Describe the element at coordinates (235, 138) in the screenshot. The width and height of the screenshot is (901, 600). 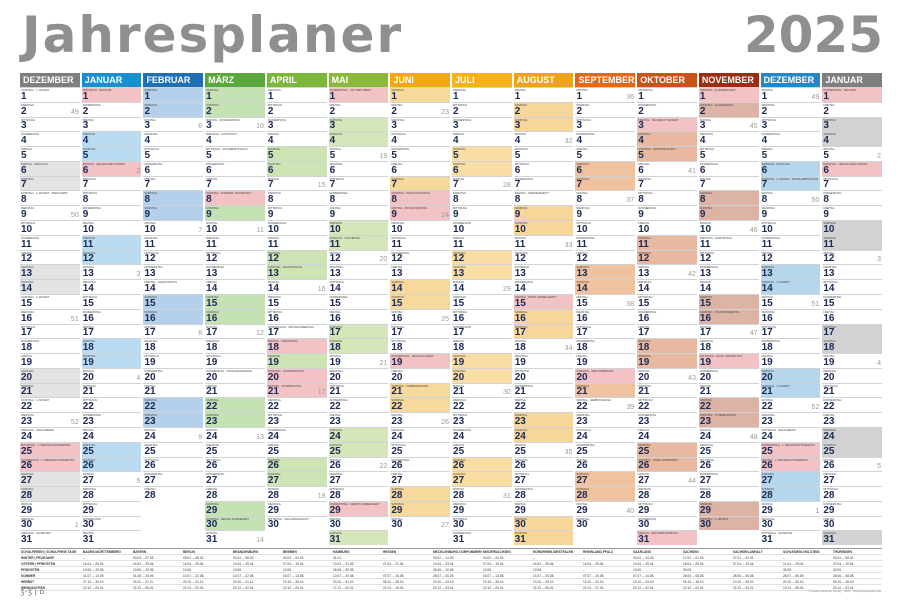
I see `day-cell: DIENSTAG · FASTNACHT 4` at that location.